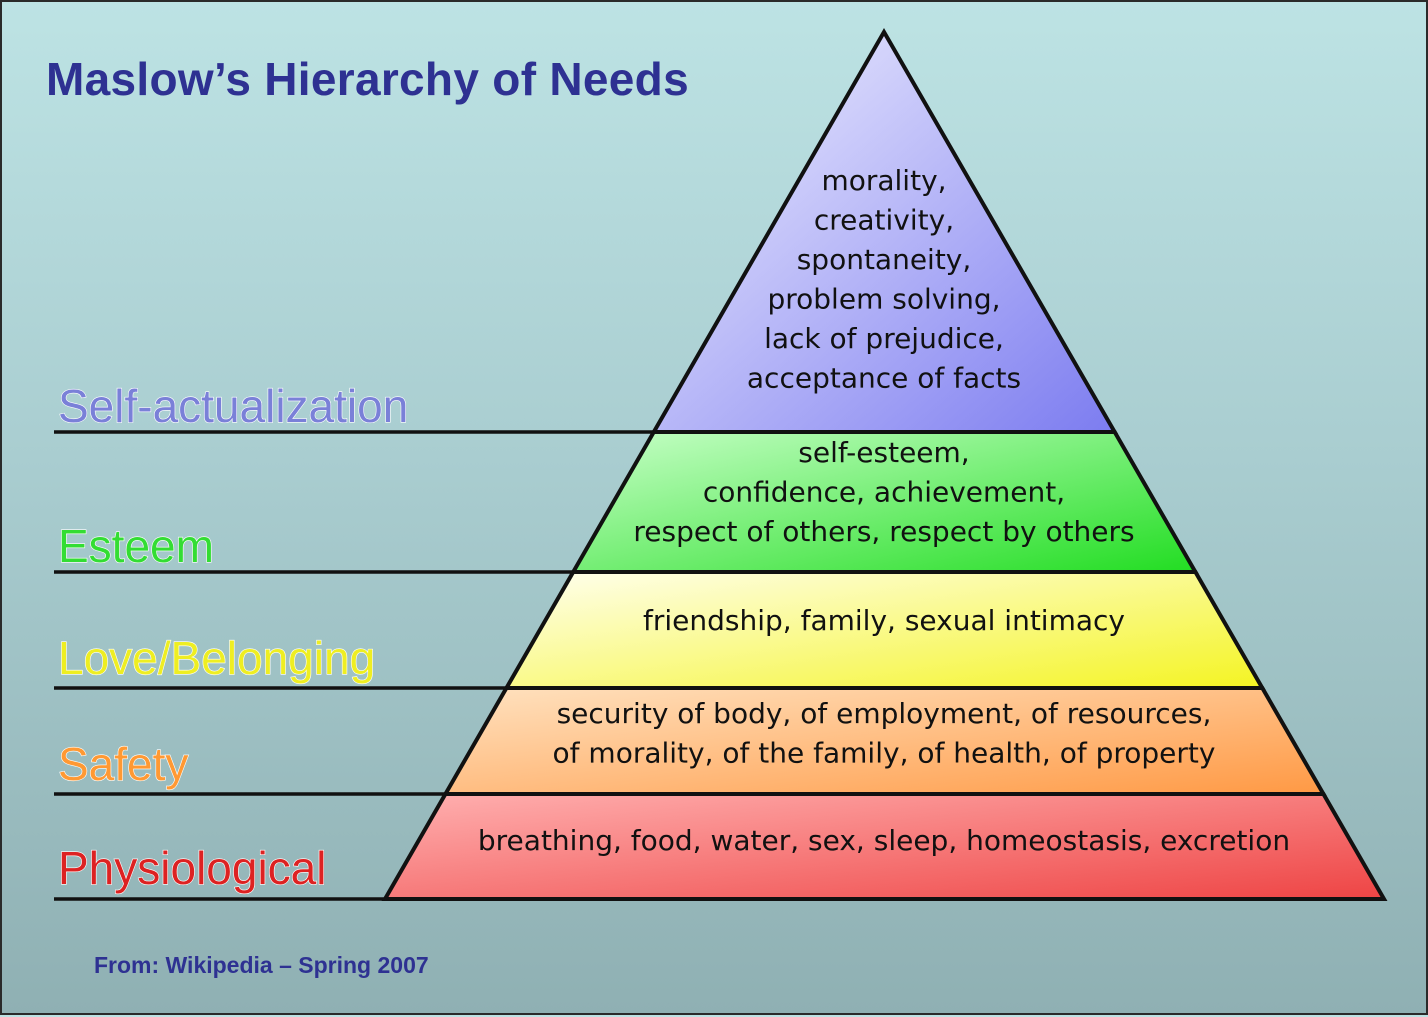  I want to click on tier-physiological, so click(884, 846).